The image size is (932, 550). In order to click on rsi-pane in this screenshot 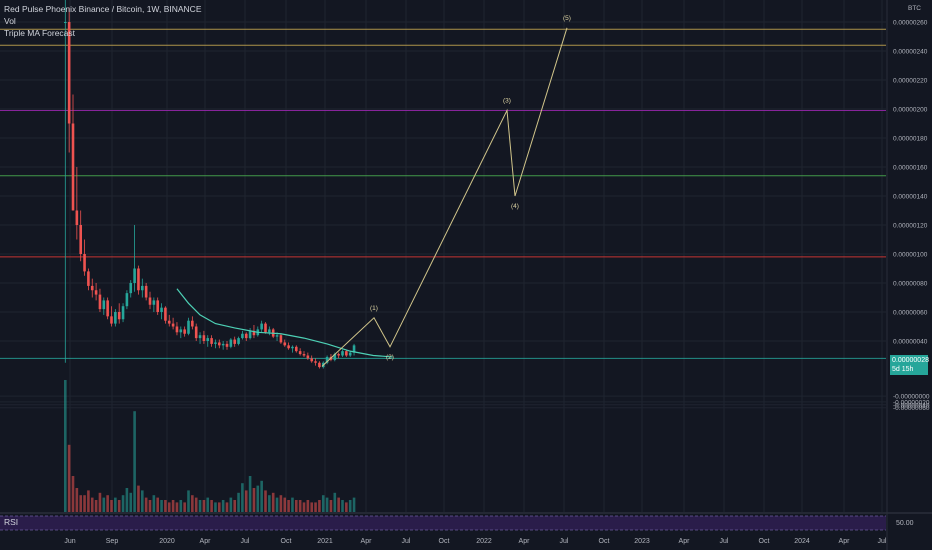, I will do `click(466, 521)`.